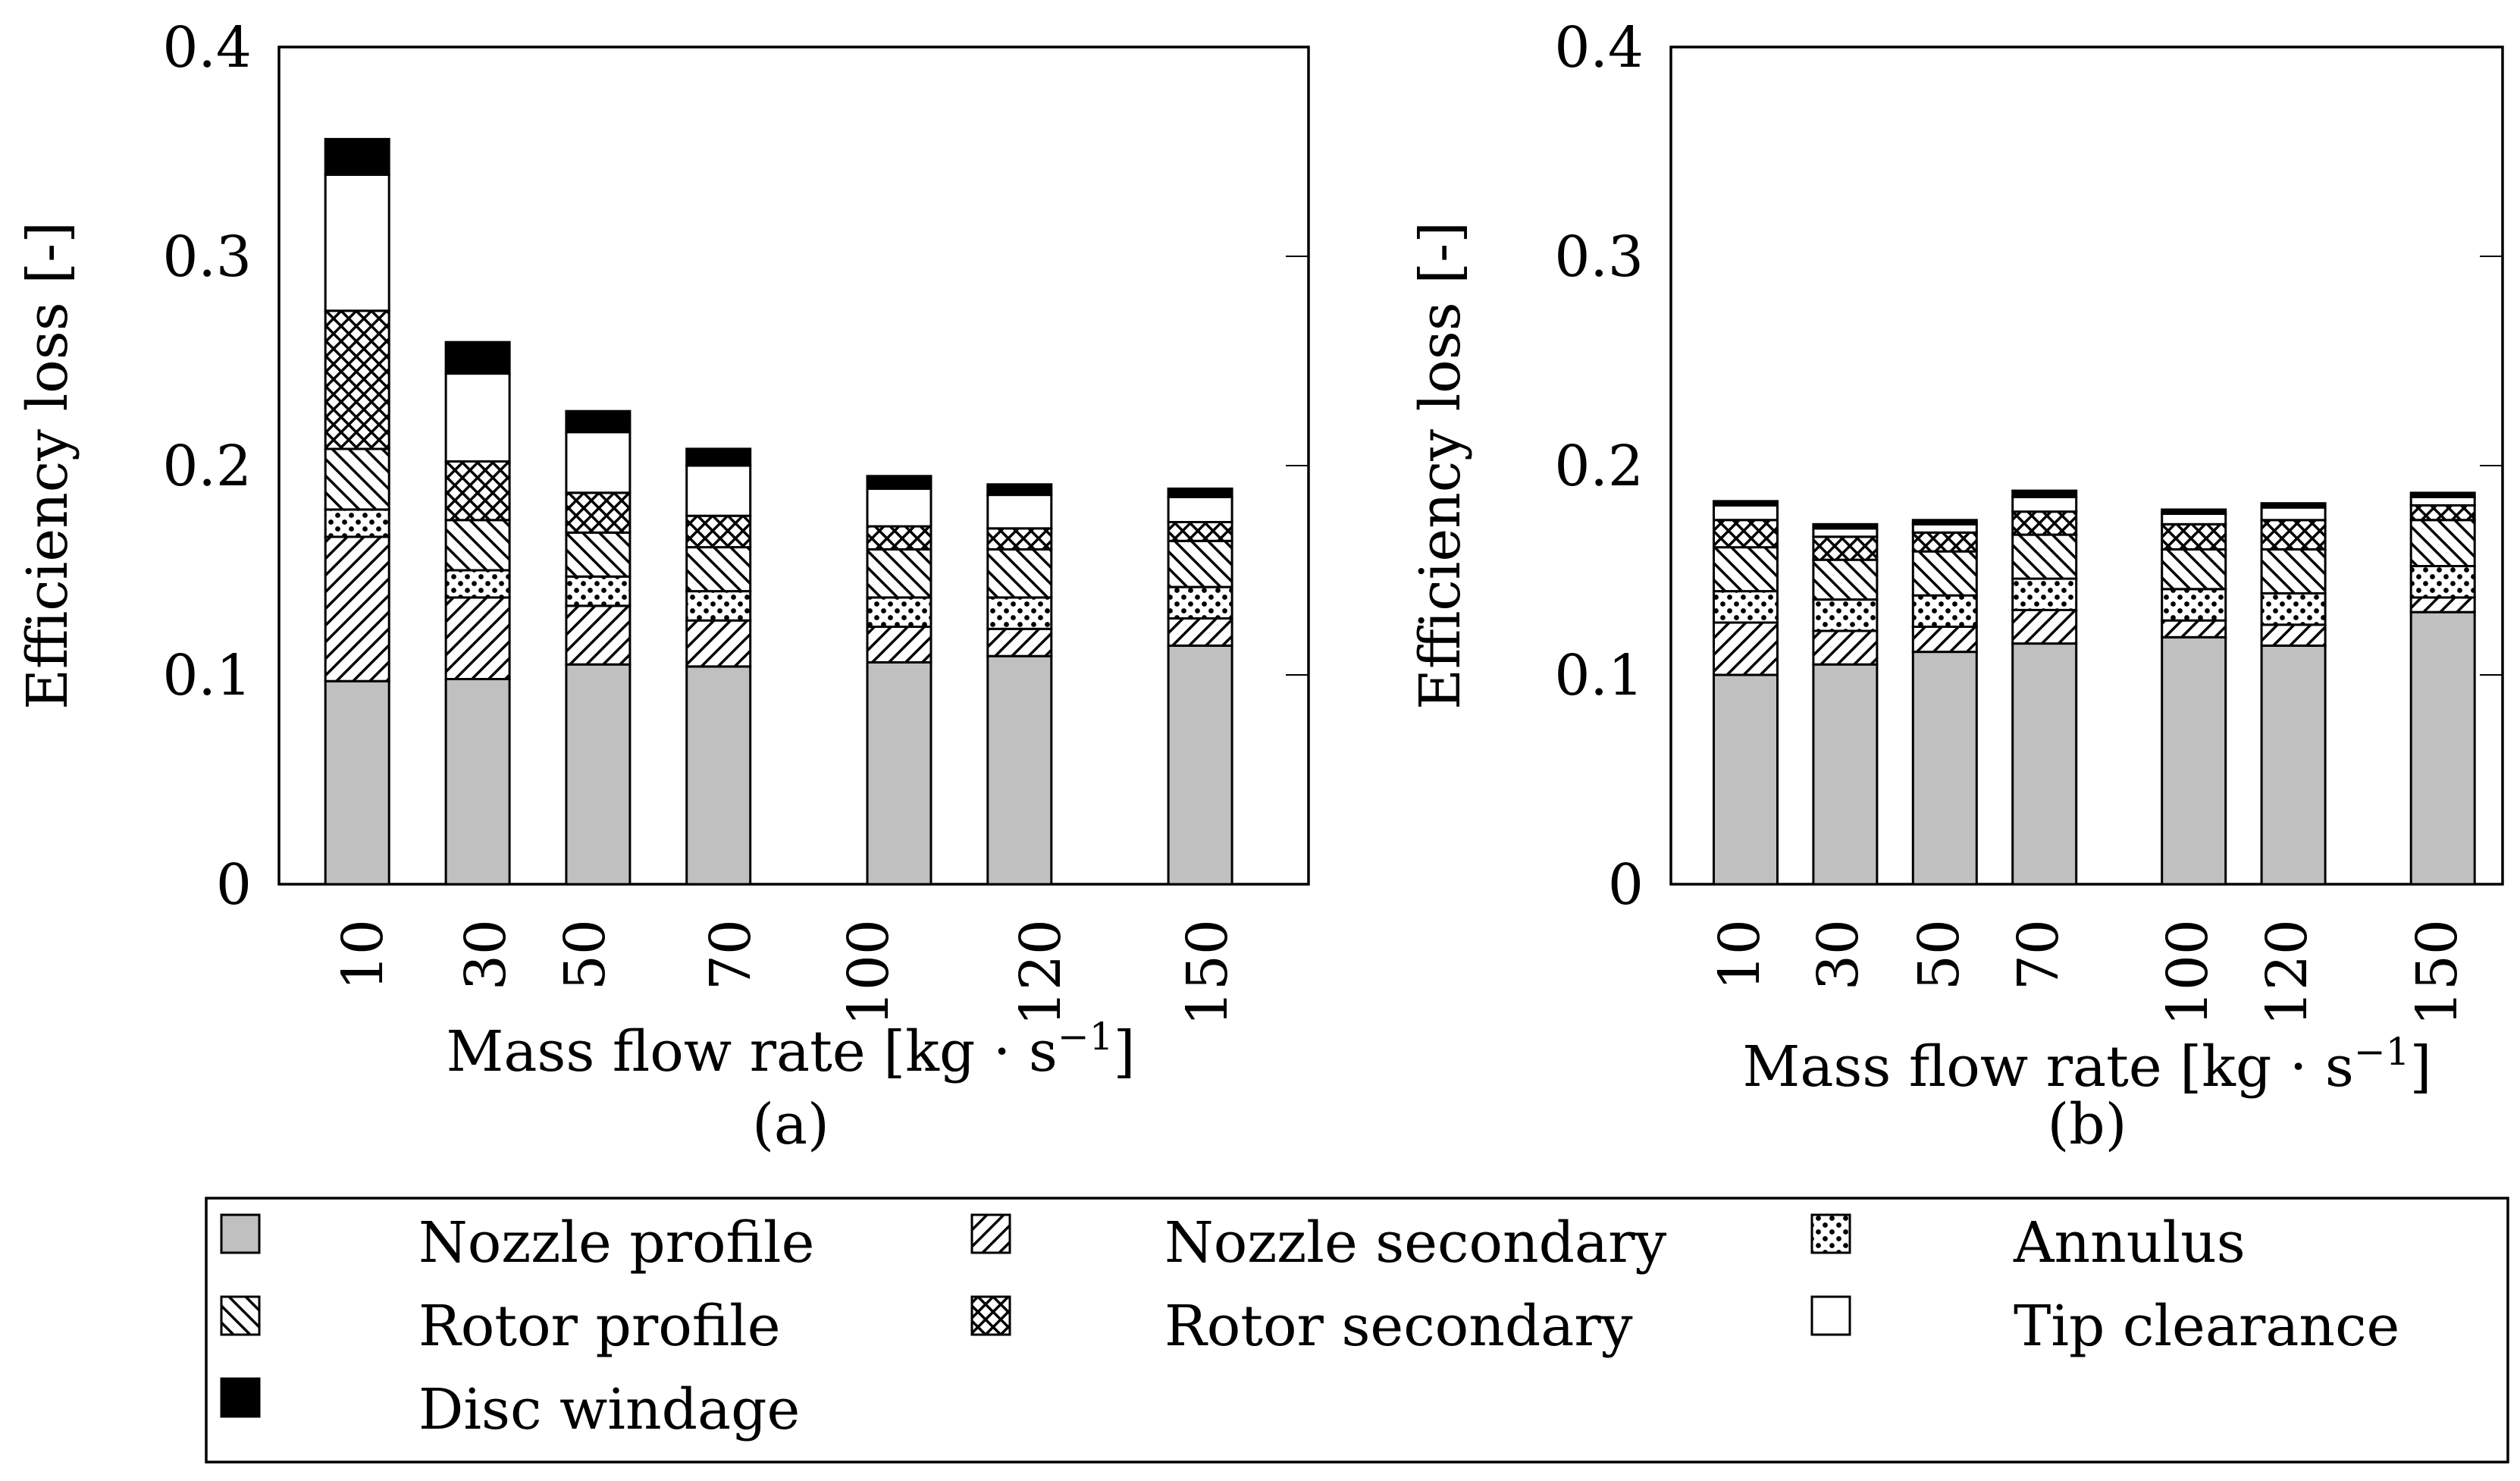  What do you see at coordinates (1830, 1315) in the screenshot?
I see `legend-swatch-tip-clearance` at bounding box center [1830, 1315].